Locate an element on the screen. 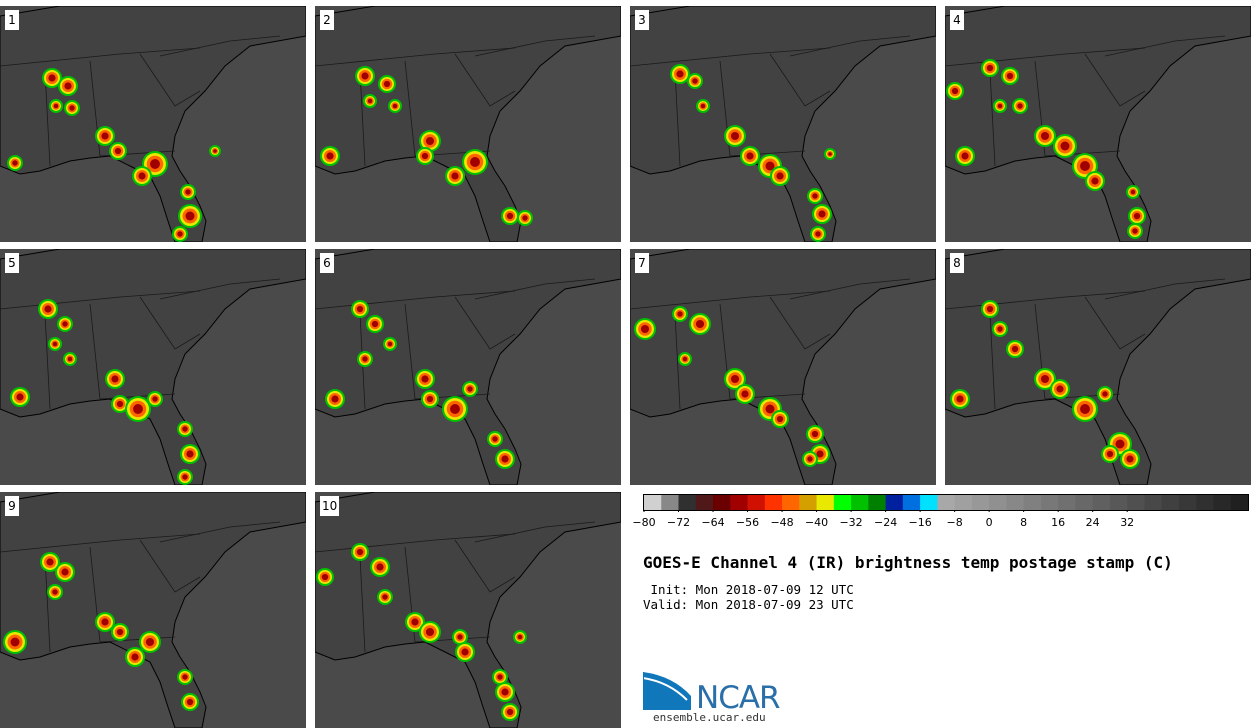 The width and height of the screenshot is (1260, 728). colorbar-tick: −56 is located at coordinates (747, 522).